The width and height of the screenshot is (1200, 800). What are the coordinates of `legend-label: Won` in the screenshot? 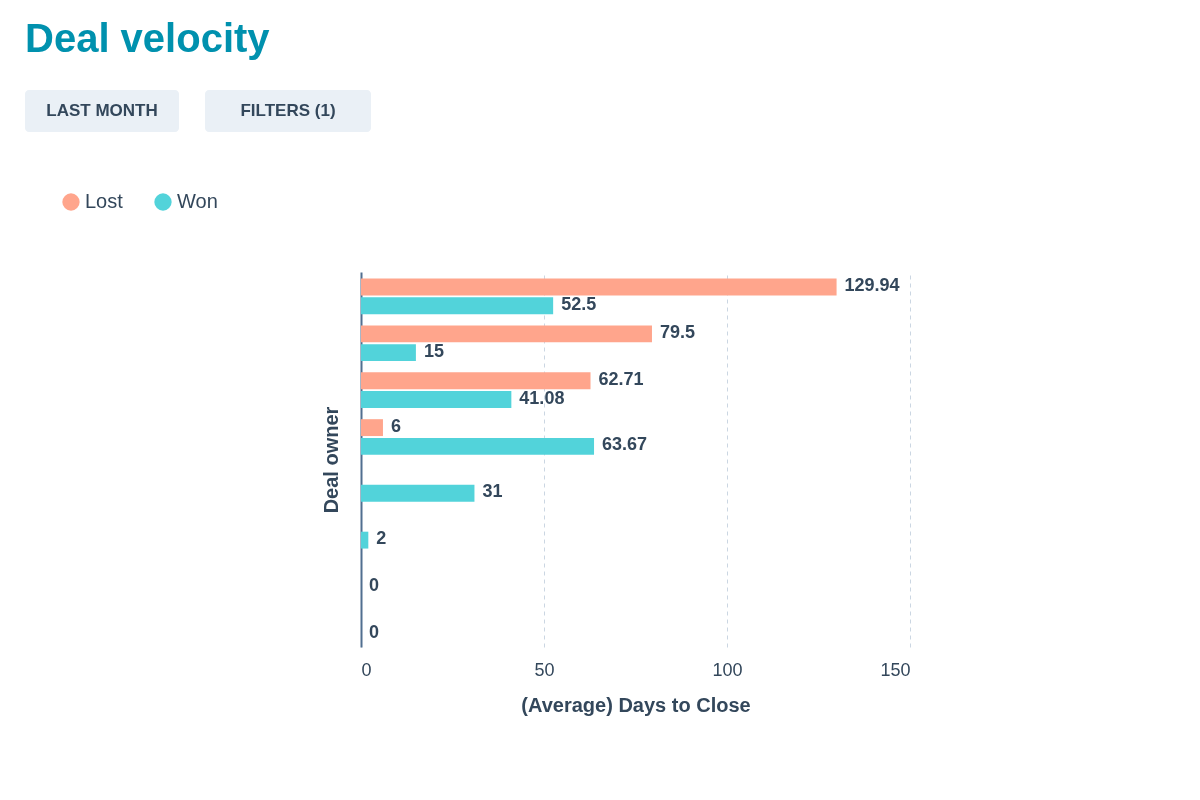 It's located at (197, 201).